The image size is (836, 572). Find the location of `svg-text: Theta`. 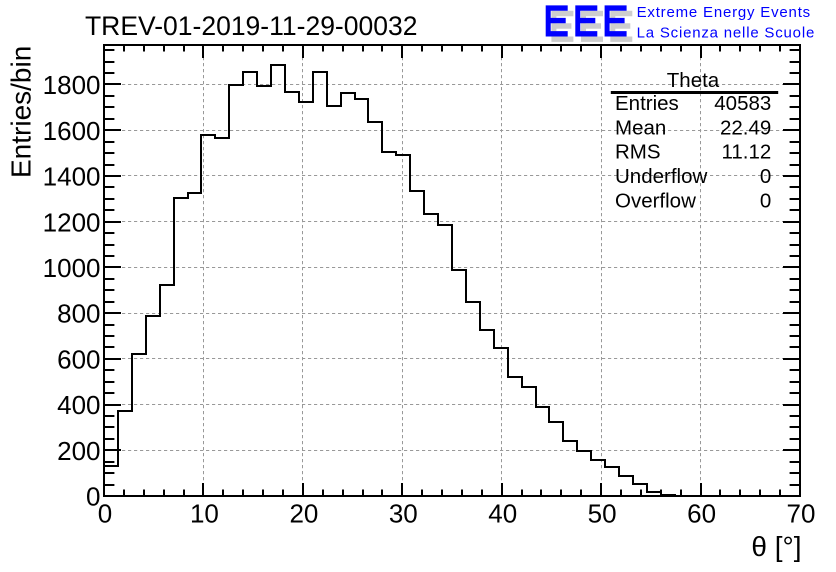

svg-text: Theta is located at coordinates (693, 80).